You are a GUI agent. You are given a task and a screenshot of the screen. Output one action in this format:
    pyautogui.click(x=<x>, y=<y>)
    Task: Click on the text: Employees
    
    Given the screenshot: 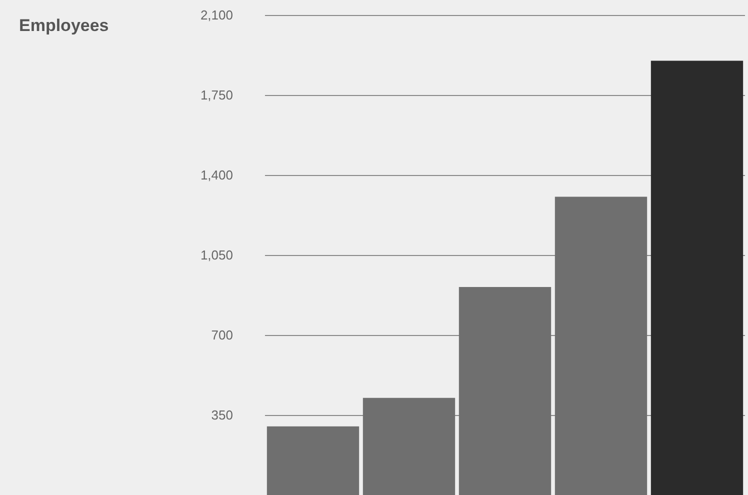 What is the action you would take?
    pyautogui.click(x=64, y=25)
    